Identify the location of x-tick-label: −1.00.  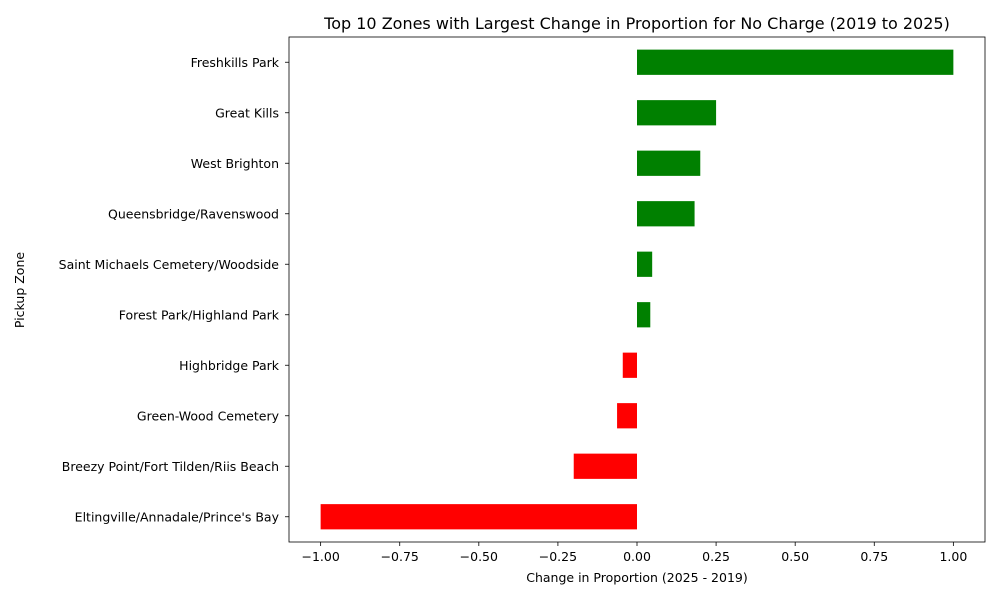
(320, 556).